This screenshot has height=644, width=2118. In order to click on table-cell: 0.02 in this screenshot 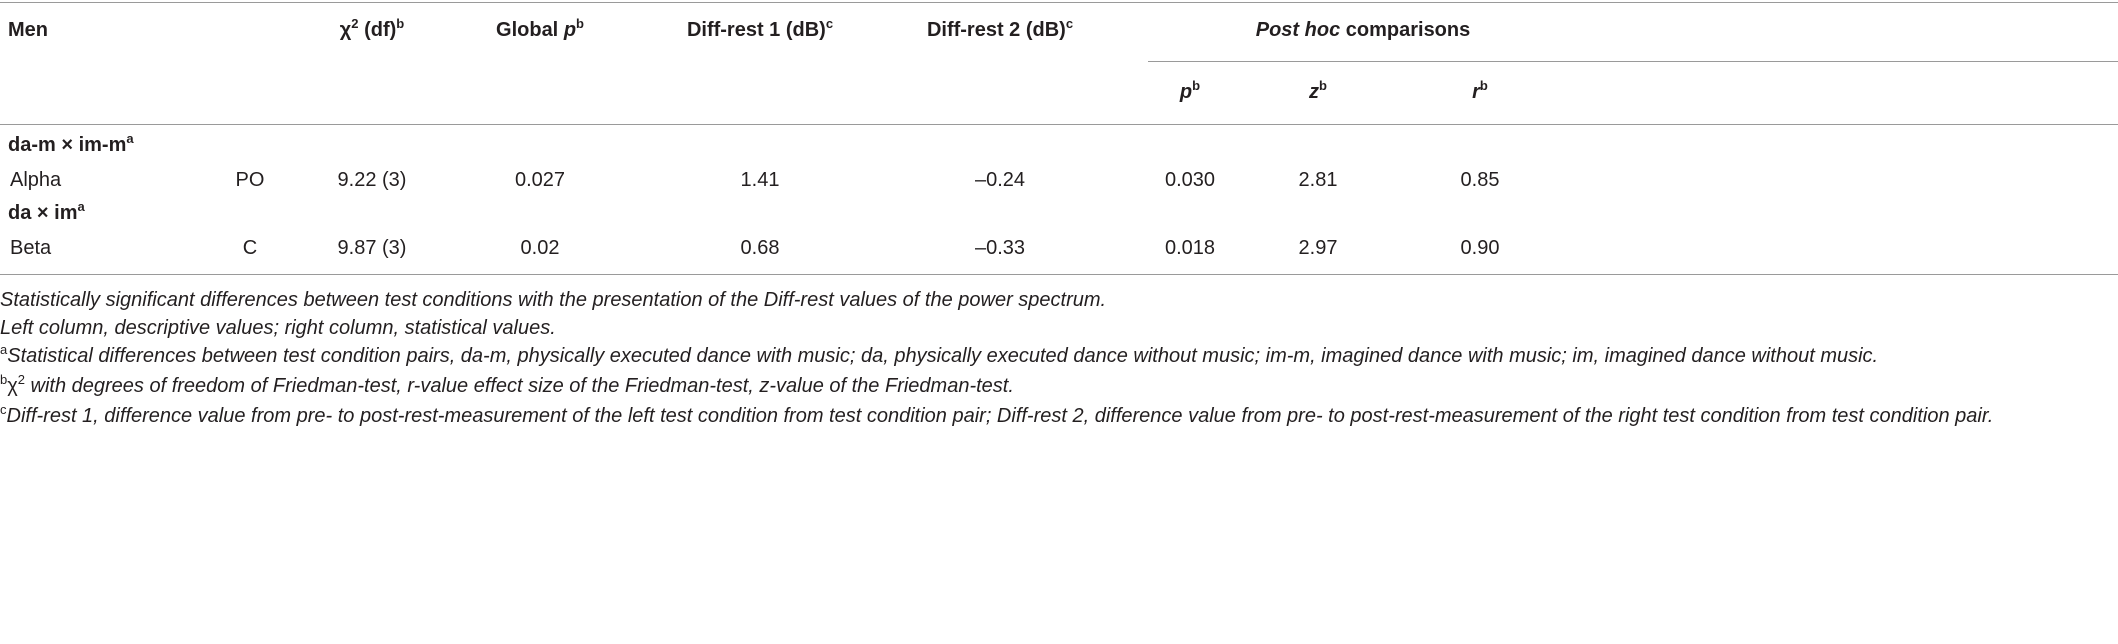, I will do `click(540, 248)`.